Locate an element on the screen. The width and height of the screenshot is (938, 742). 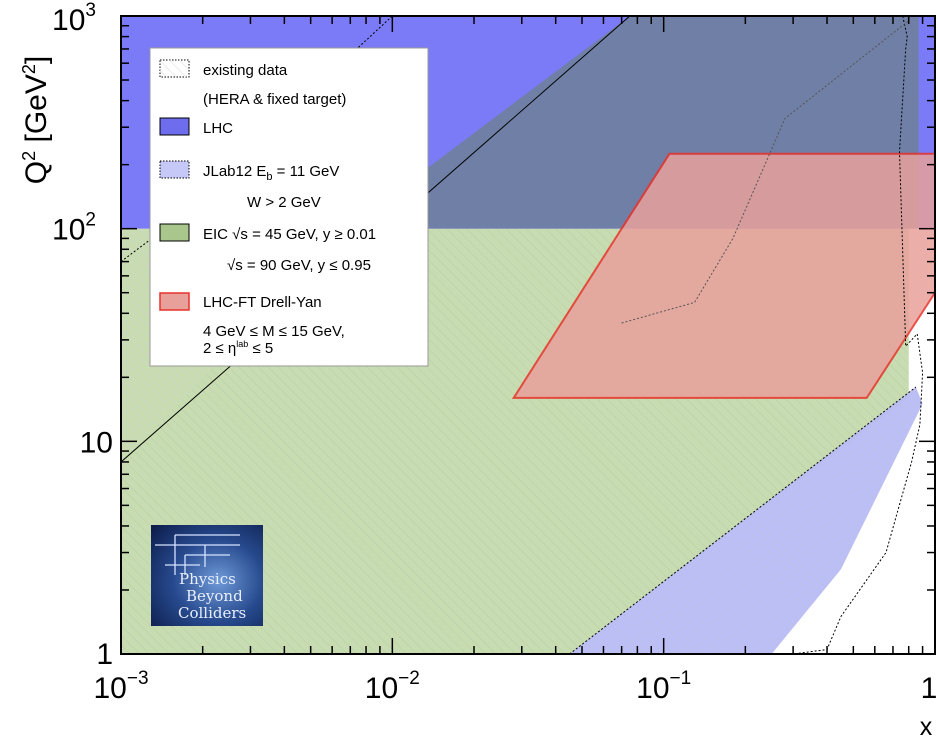
y-tick-label: 1 is located at coordinates (104, 654).